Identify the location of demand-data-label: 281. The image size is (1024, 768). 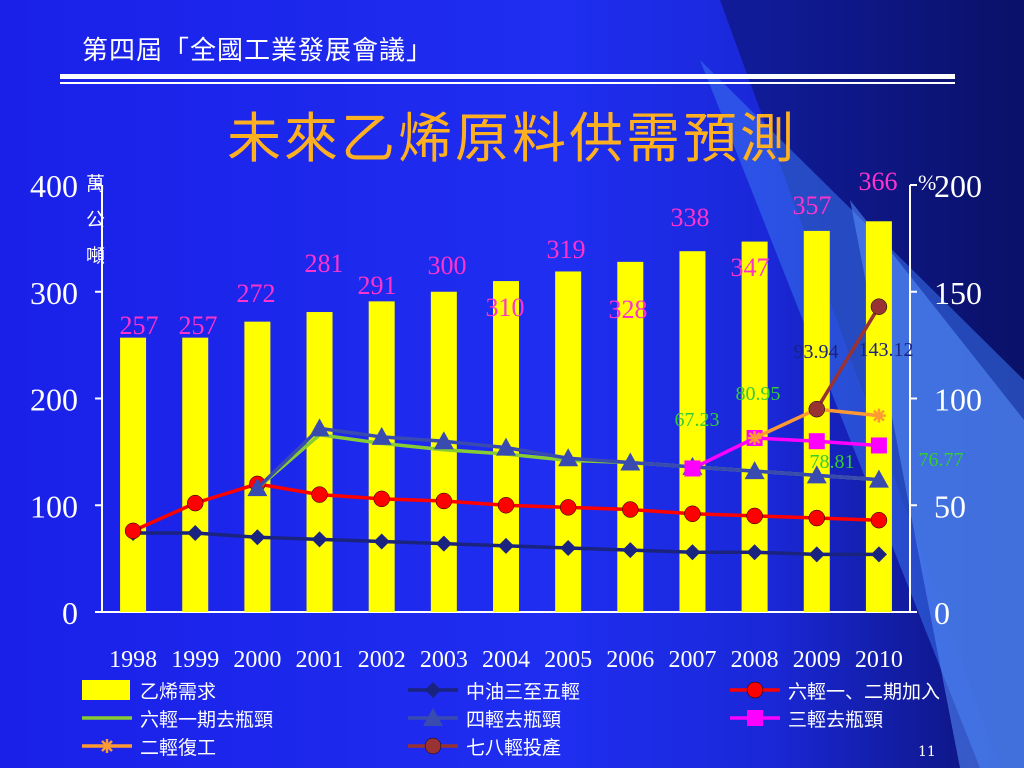
(324, 263).